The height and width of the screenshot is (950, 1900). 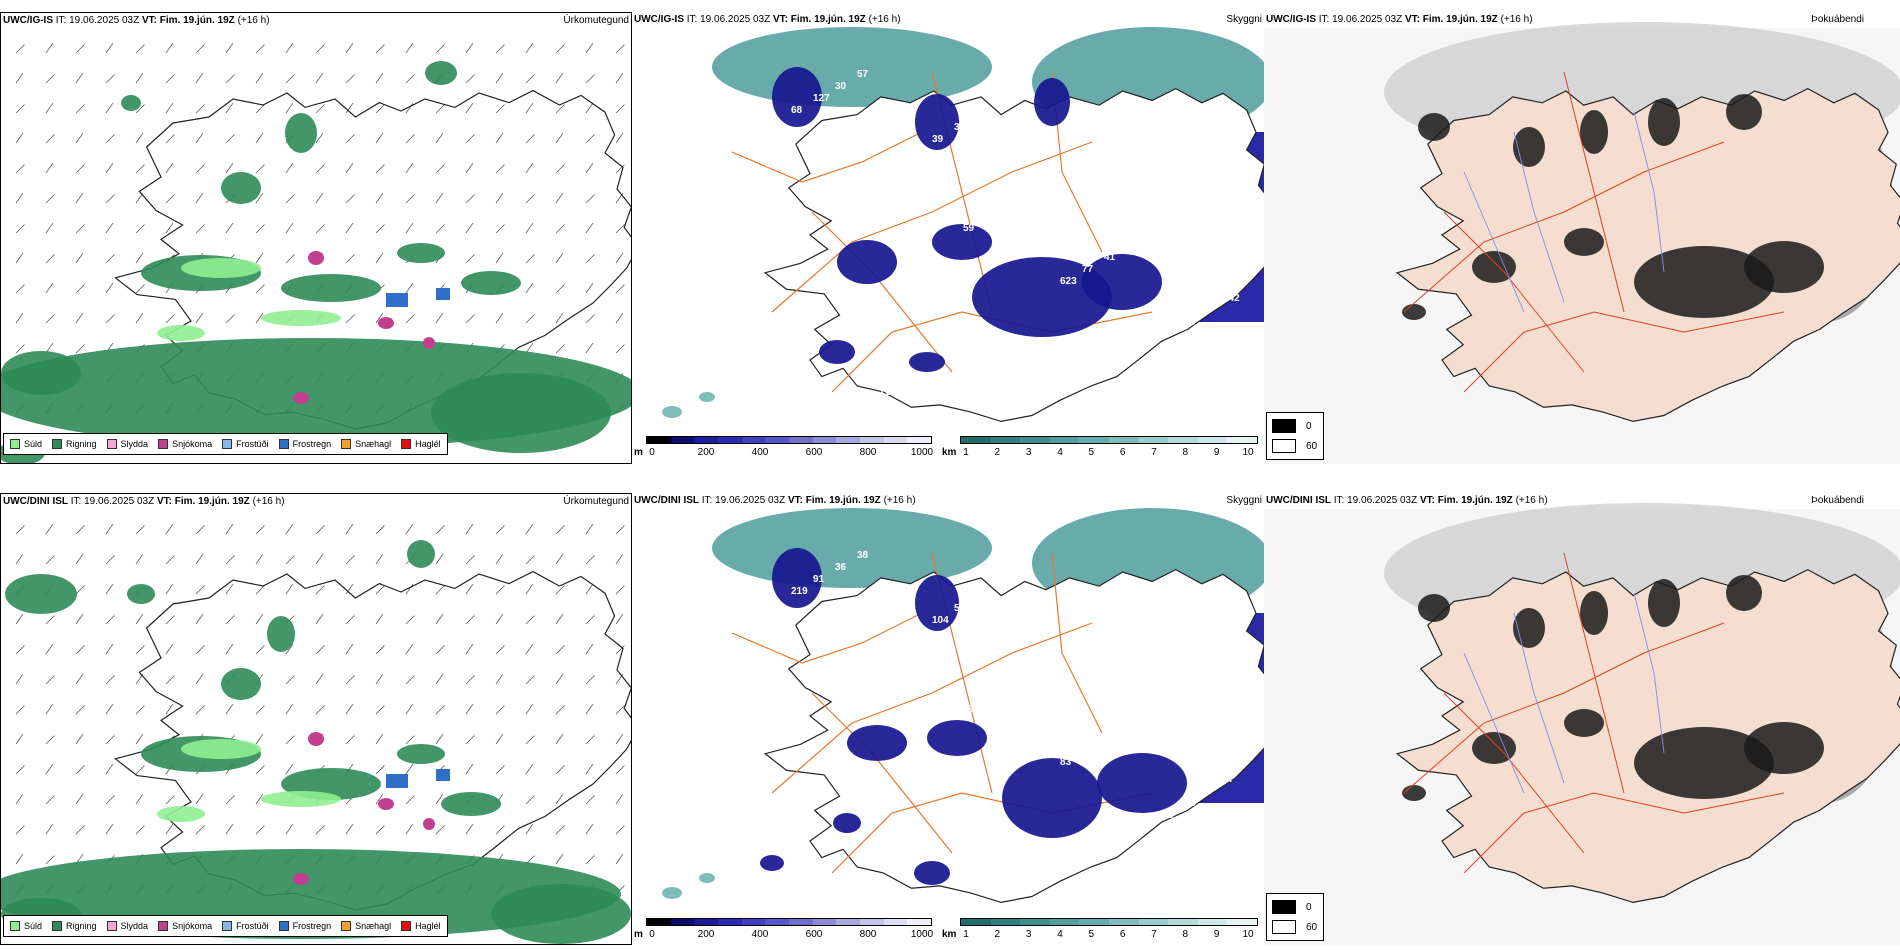 I want to click on snow-area, so click(x=316, y=739).